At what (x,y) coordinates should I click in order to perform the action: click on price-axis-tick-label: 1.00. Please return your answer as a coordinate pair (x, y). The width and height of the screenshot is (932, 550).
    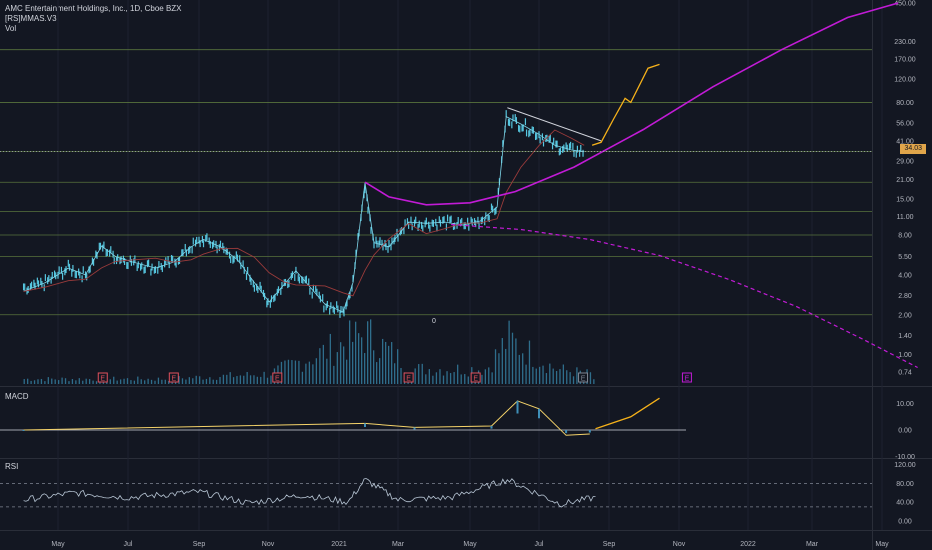
    Looking at the image, I should click on (905, 355).